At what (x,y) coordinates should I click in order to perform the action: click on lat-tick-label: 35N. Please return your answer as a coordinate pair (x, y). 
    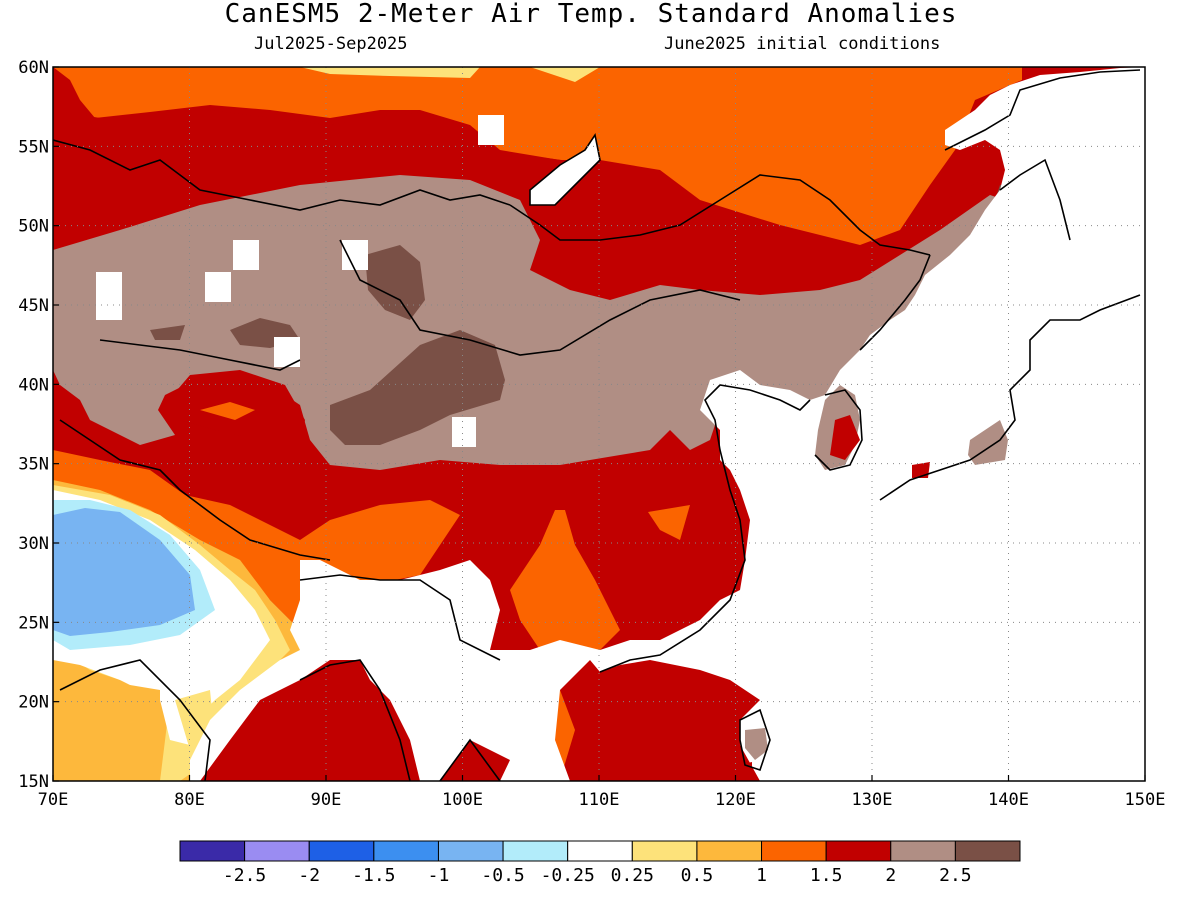
    Looking at the image, I should click on (33, 465).